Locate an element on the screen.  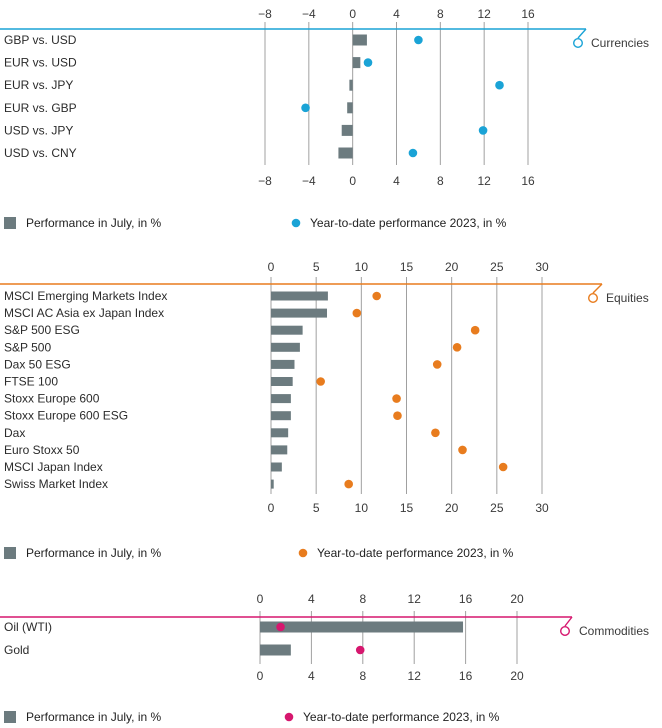
tick-label-top: 5 is located at coordinates (316, 267).